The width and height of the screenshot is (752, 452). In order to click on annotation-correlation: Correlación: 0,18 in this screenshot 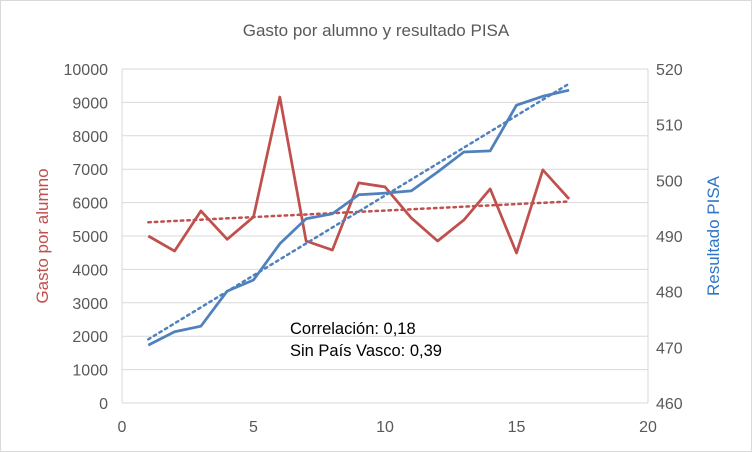, I will do `click(353, 329)`.